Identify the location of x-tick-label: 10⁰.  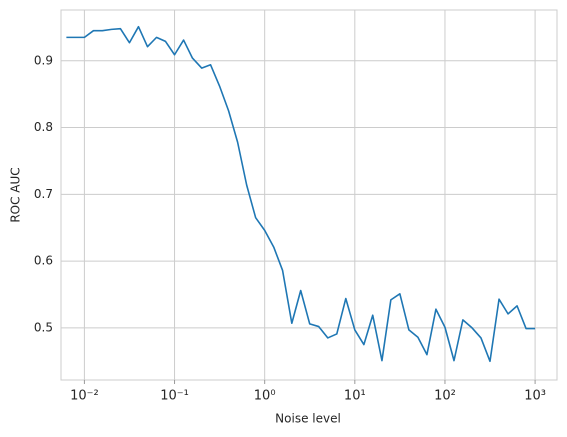
(265, 396).